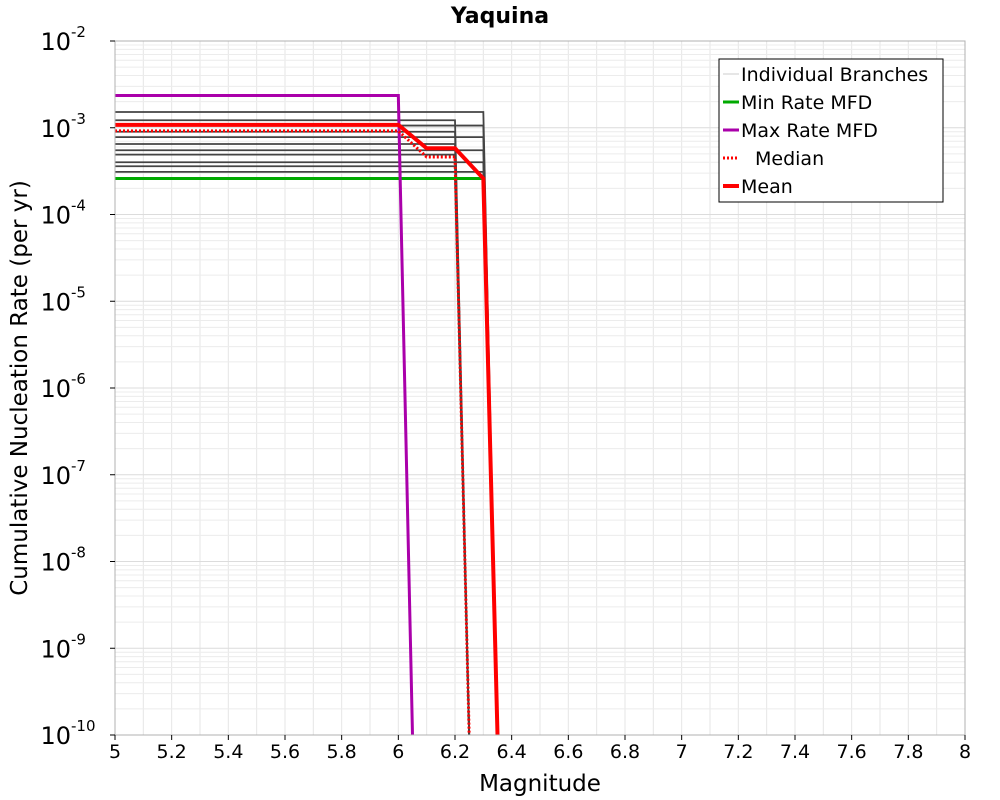 The height and width of the screenshot is (800, 1000). What do you see at coordinates (78, 292) in the screenshot?
I see `y-tick-exponent: -5` at bounding box center [78, 292].